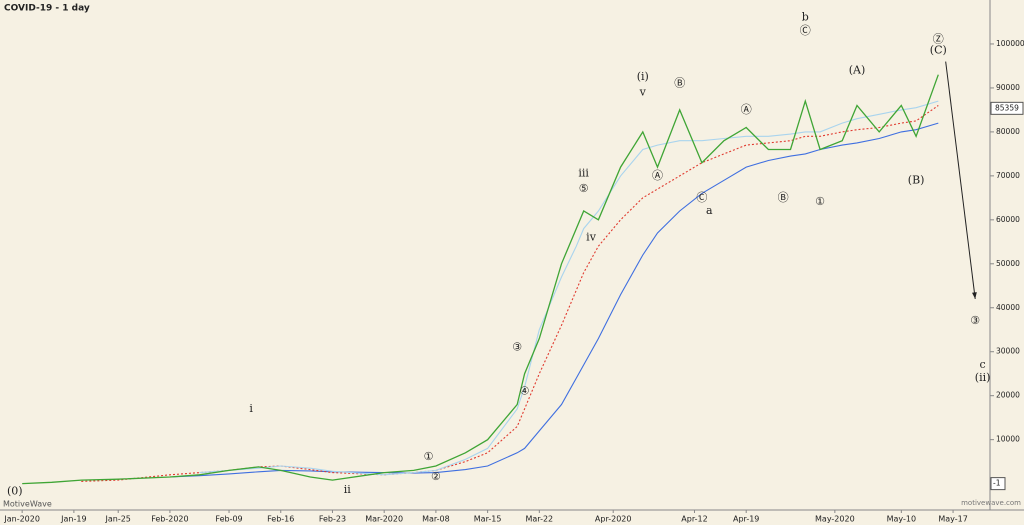  I want to click on wave-label: (C), so click(938, 50).